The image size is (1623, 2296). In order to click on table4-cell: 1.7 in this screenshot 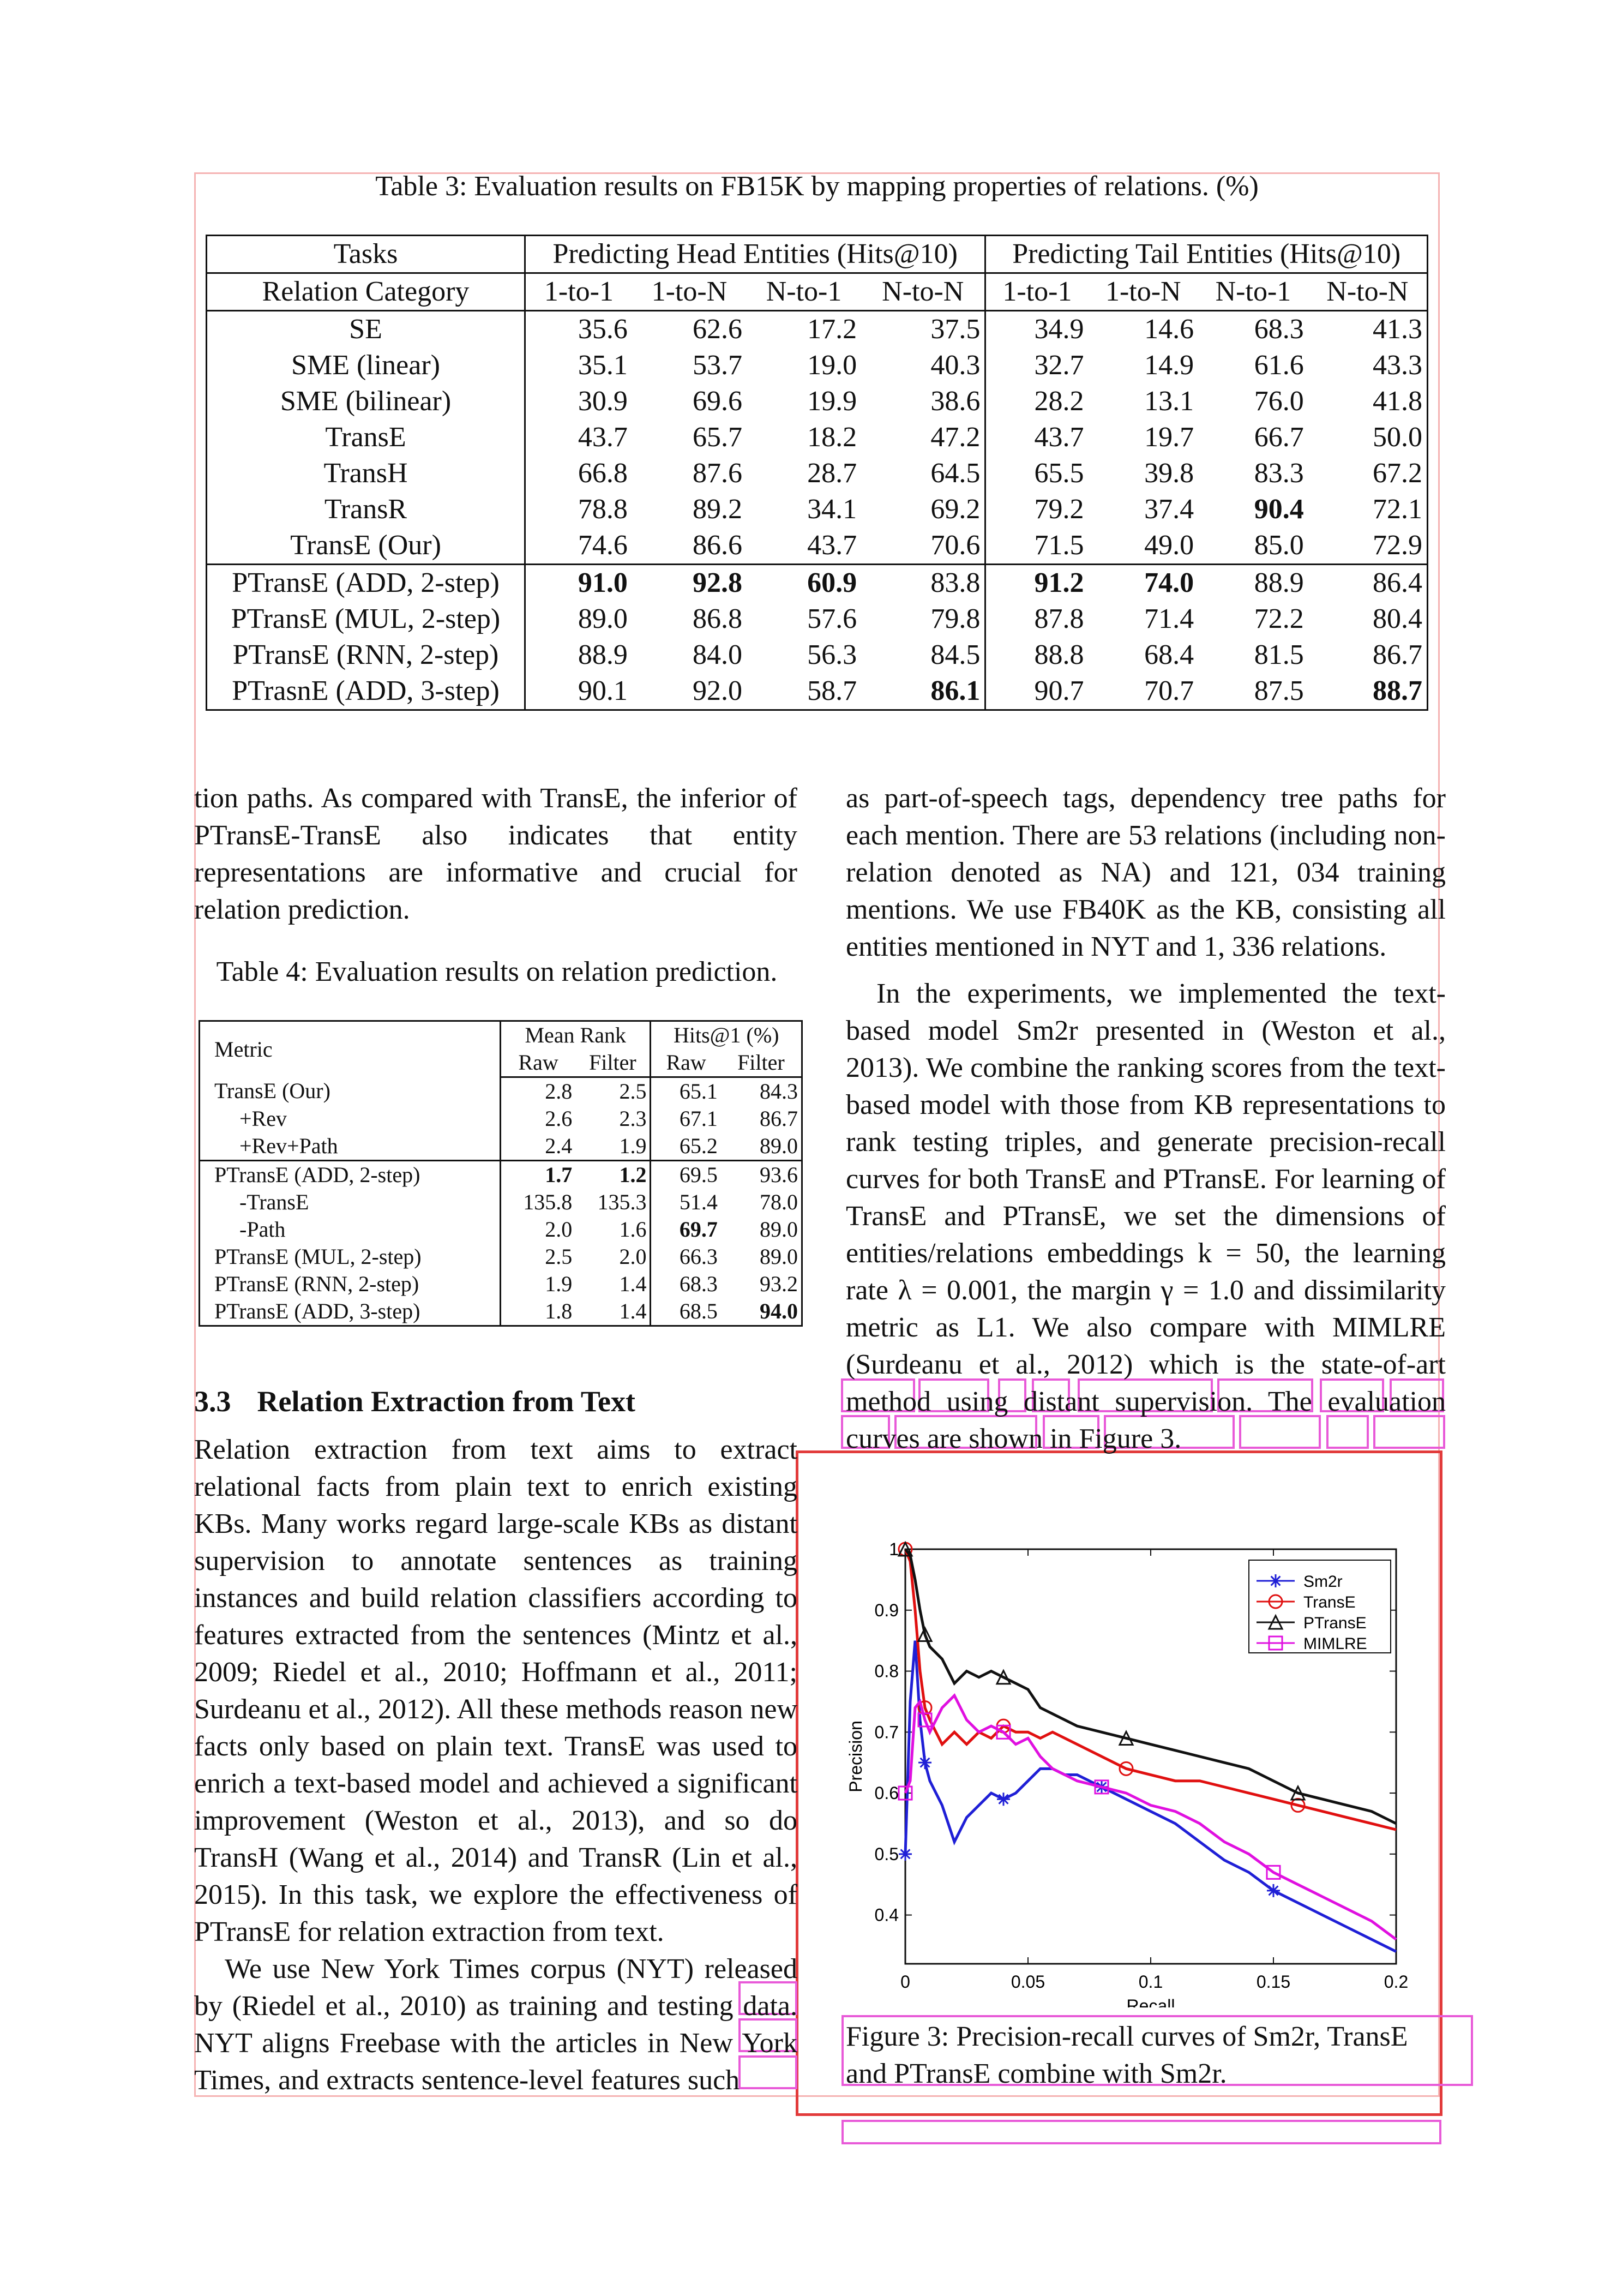, I will do `click(538, 1174)`.